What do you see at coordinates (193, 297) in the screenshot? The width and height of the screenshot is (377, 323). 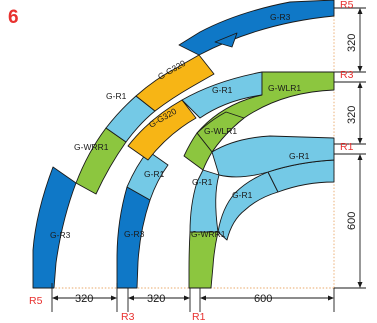 I see `bottom-dimensions` at bounding box center [193, 297].